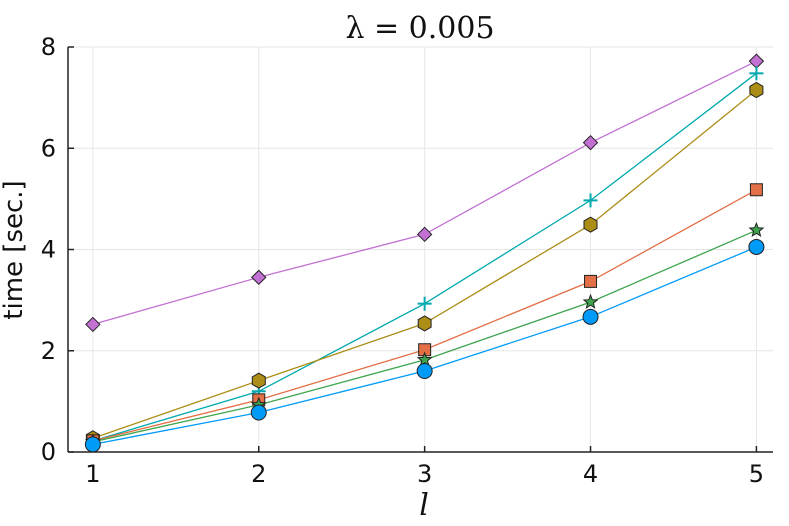 The height and width of the screenshot is (526, 789). What do you see at coordinates (48, 351) in the screenshot?
I see `y-tick-label: 2` at bounding box center [48, 351].